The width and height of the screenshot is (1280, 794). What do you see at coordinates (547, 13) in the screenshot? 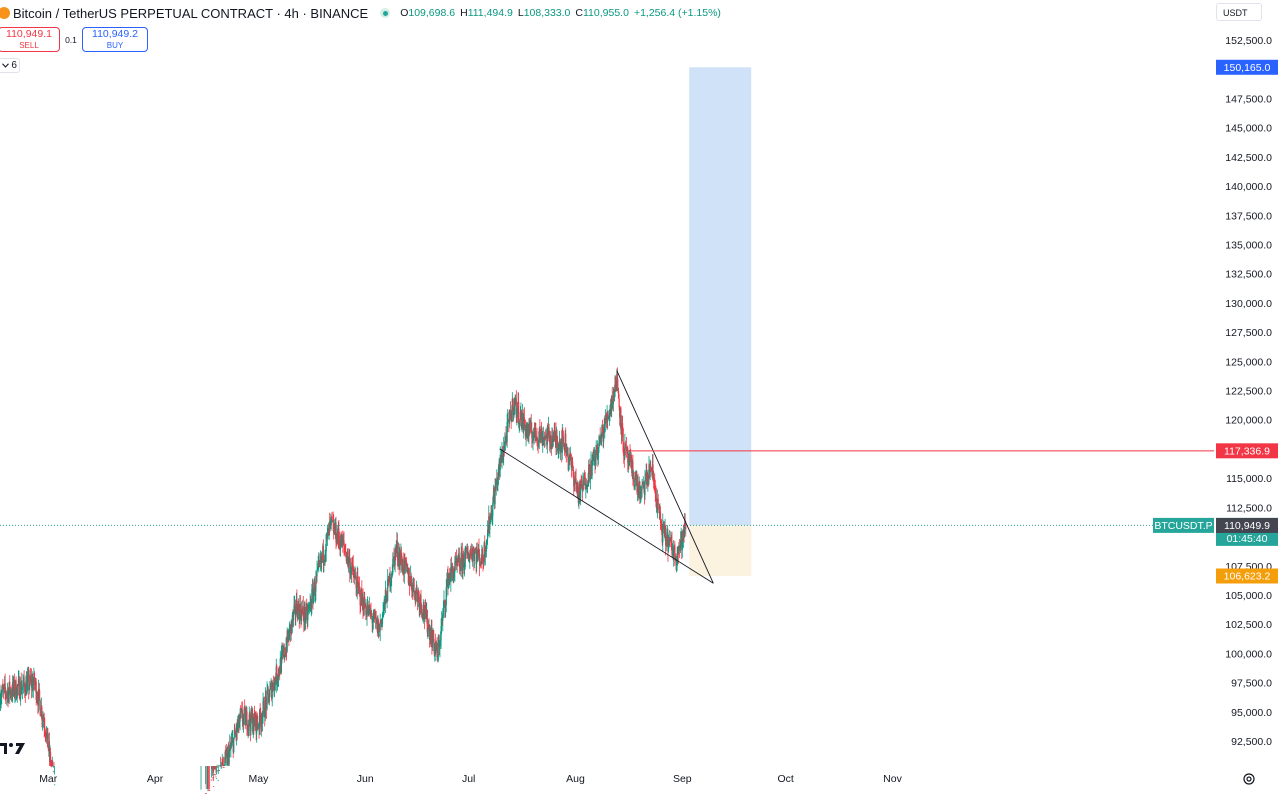
I see `low-value: 108,333.0` at bounding box center [547, 13].